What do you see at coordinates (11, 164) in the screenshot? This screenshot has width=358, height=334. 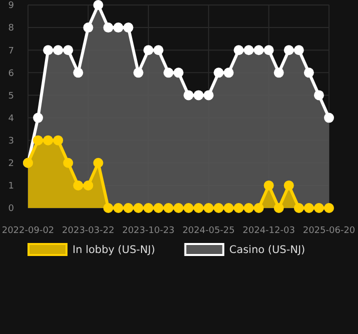 I see `y-tick-label: 2` at bounding box center [11, 164].